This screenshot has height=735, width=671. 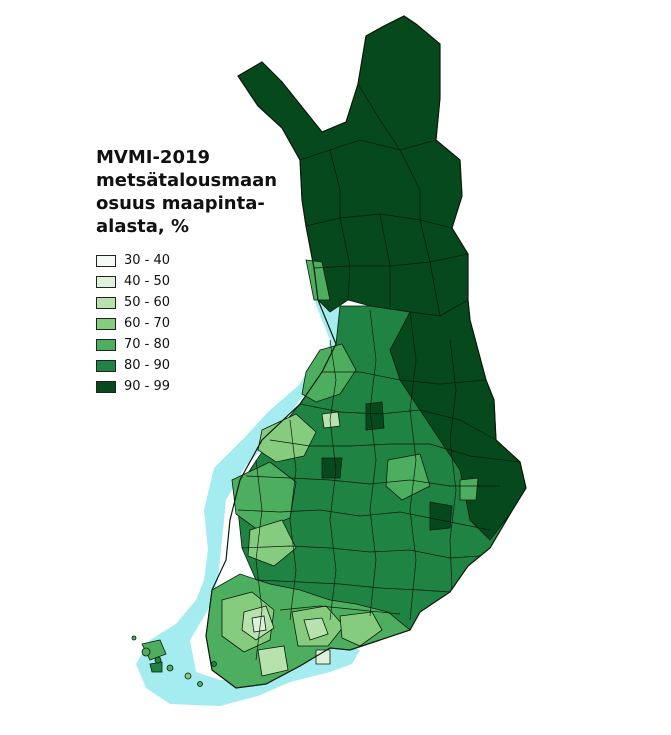 I want to click on legend-item: 80 - 90, so click(x=133, y=365).